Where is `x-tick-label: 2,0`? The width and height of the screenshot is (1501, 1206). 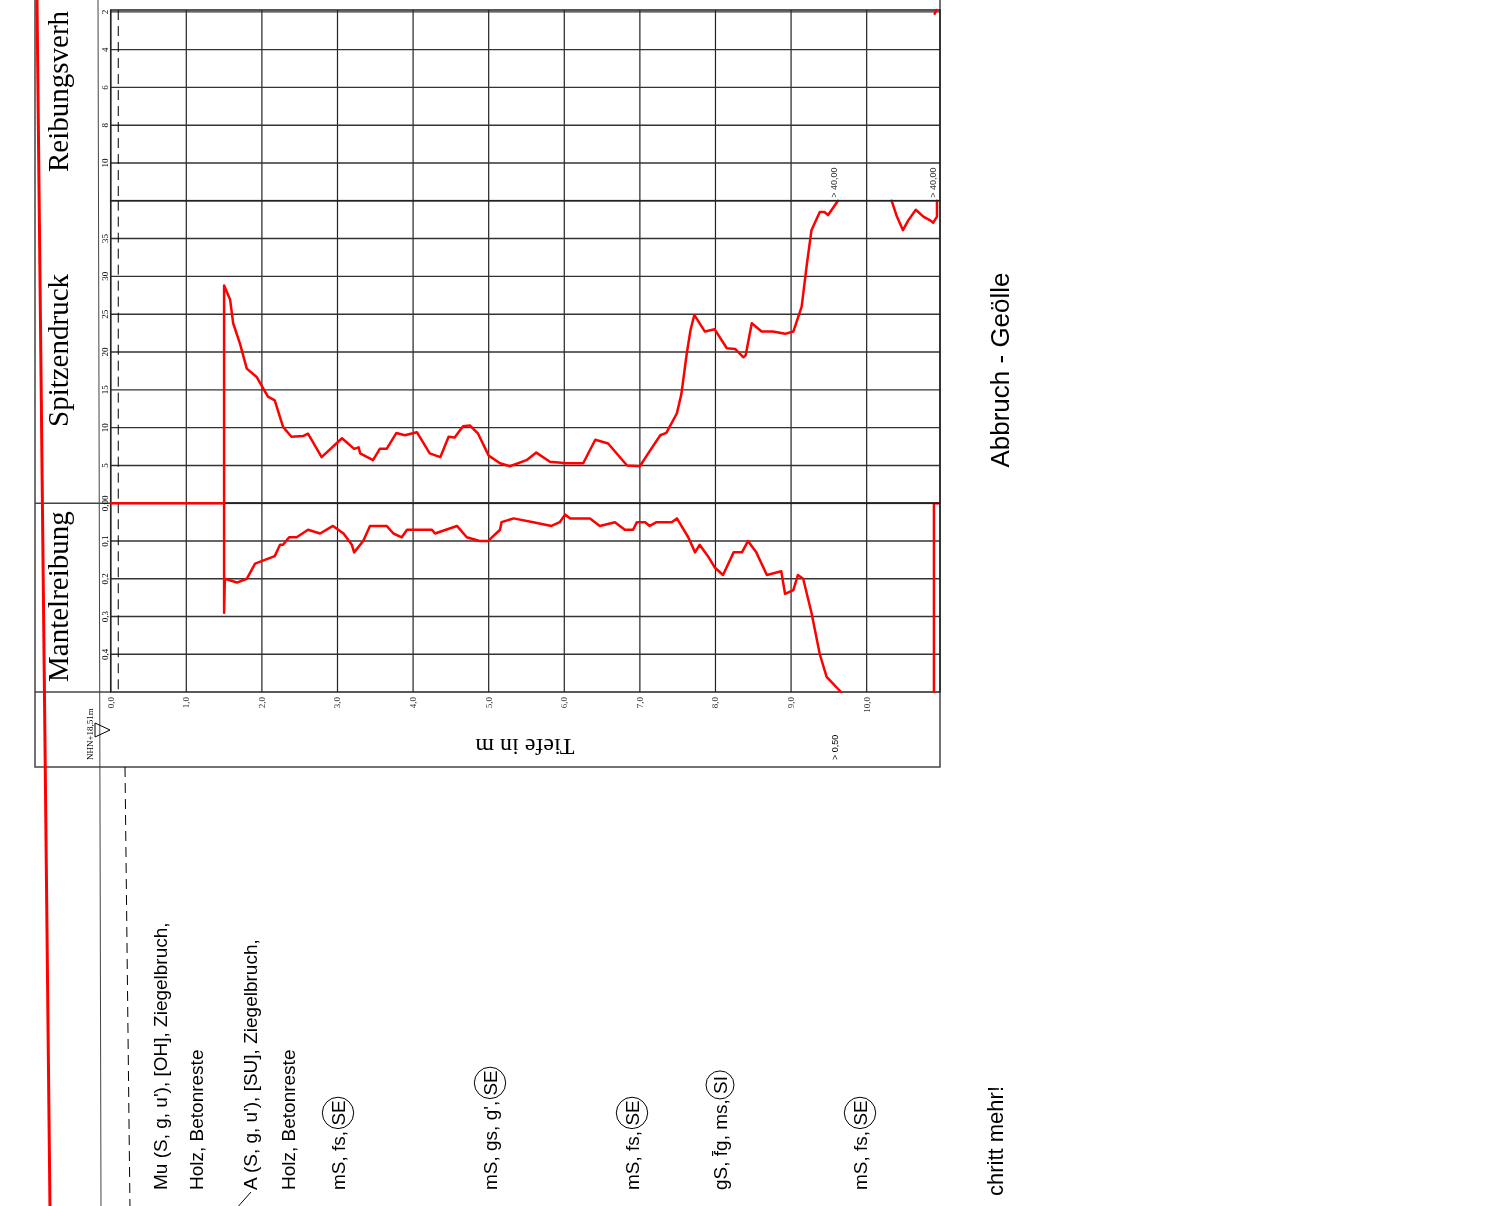
x-tick-label: 2,0 is located at coordinates (261, 702).